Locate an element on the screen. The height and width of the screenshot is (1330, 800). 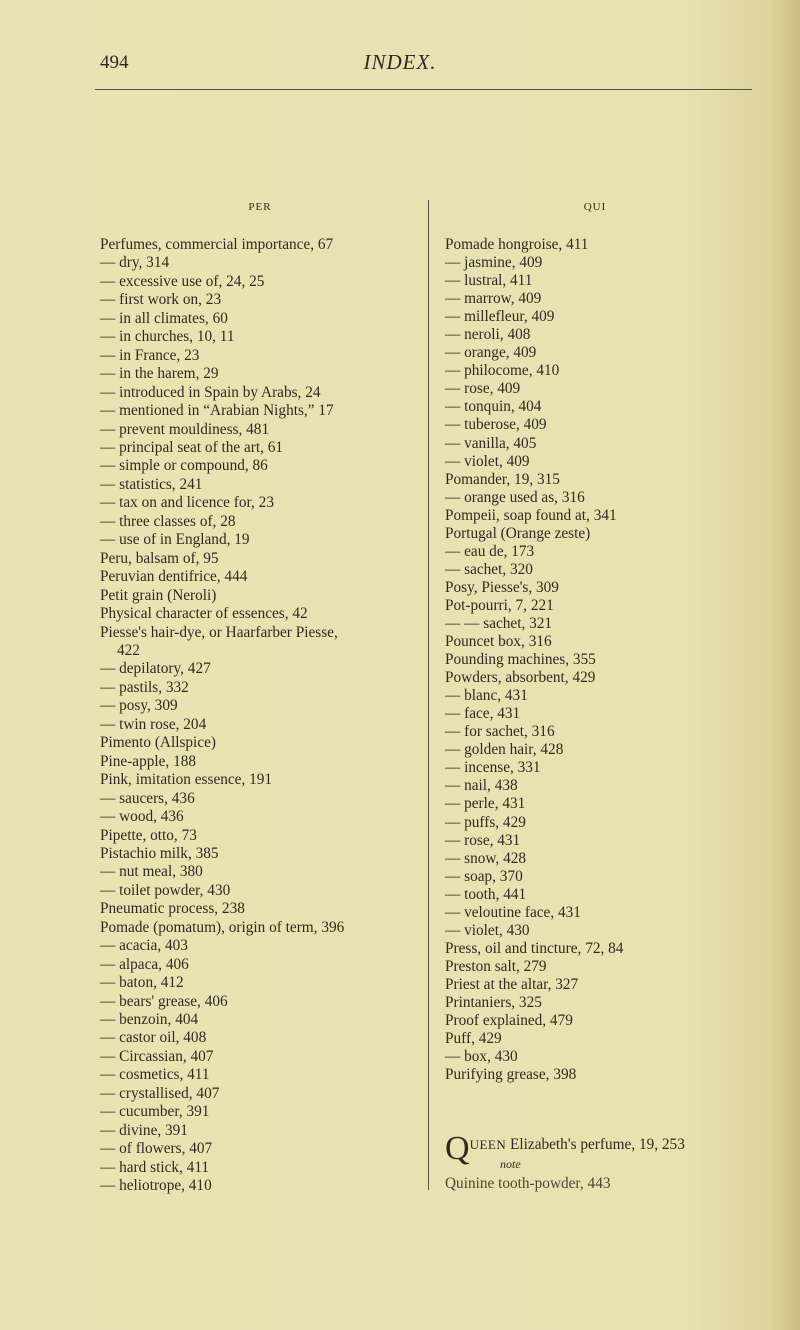
index-entry: — toilet powder, 430 is located at coordinates (165, 890).